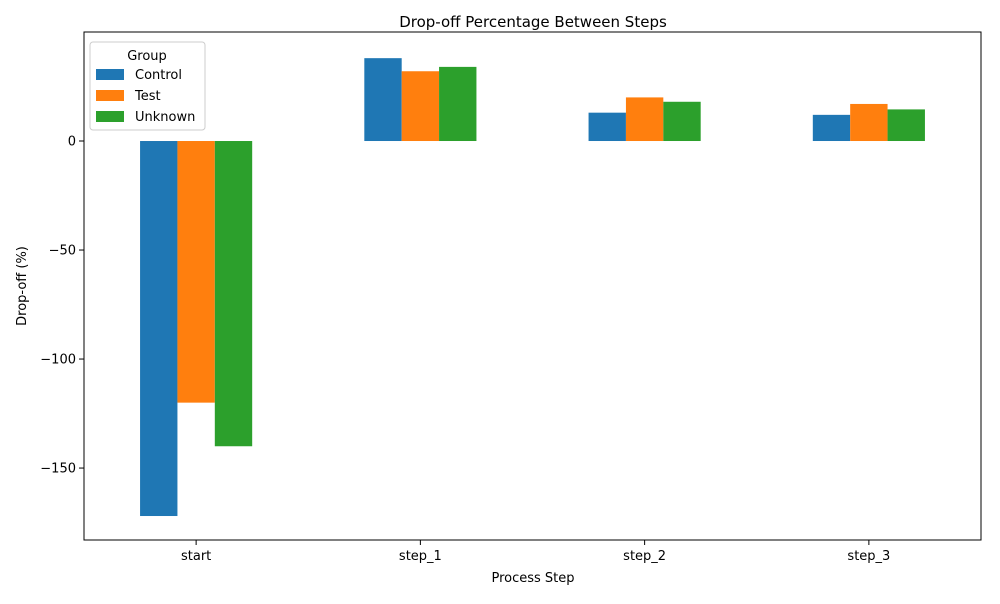  I want to click on y-tick-label: −100, so click(58, 360).